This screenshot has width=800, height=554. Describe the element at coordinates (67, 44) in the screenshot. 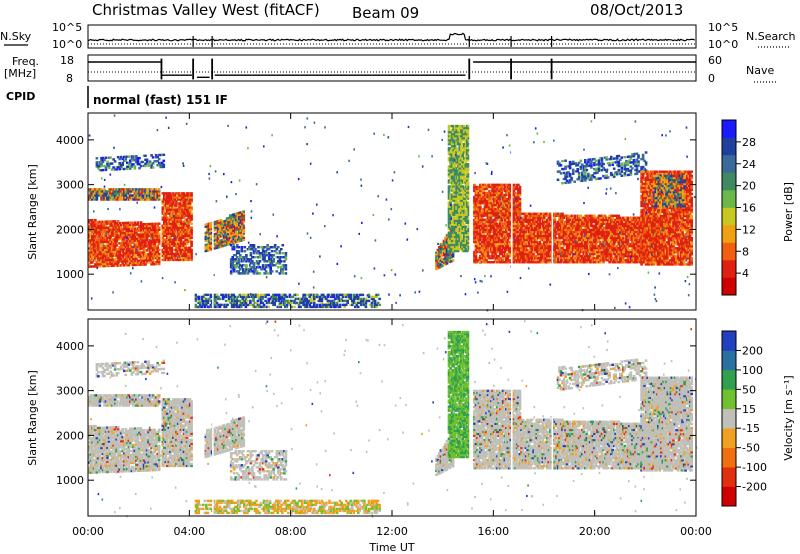

I see `nsky-tick-bottom: 10^0` at that location.